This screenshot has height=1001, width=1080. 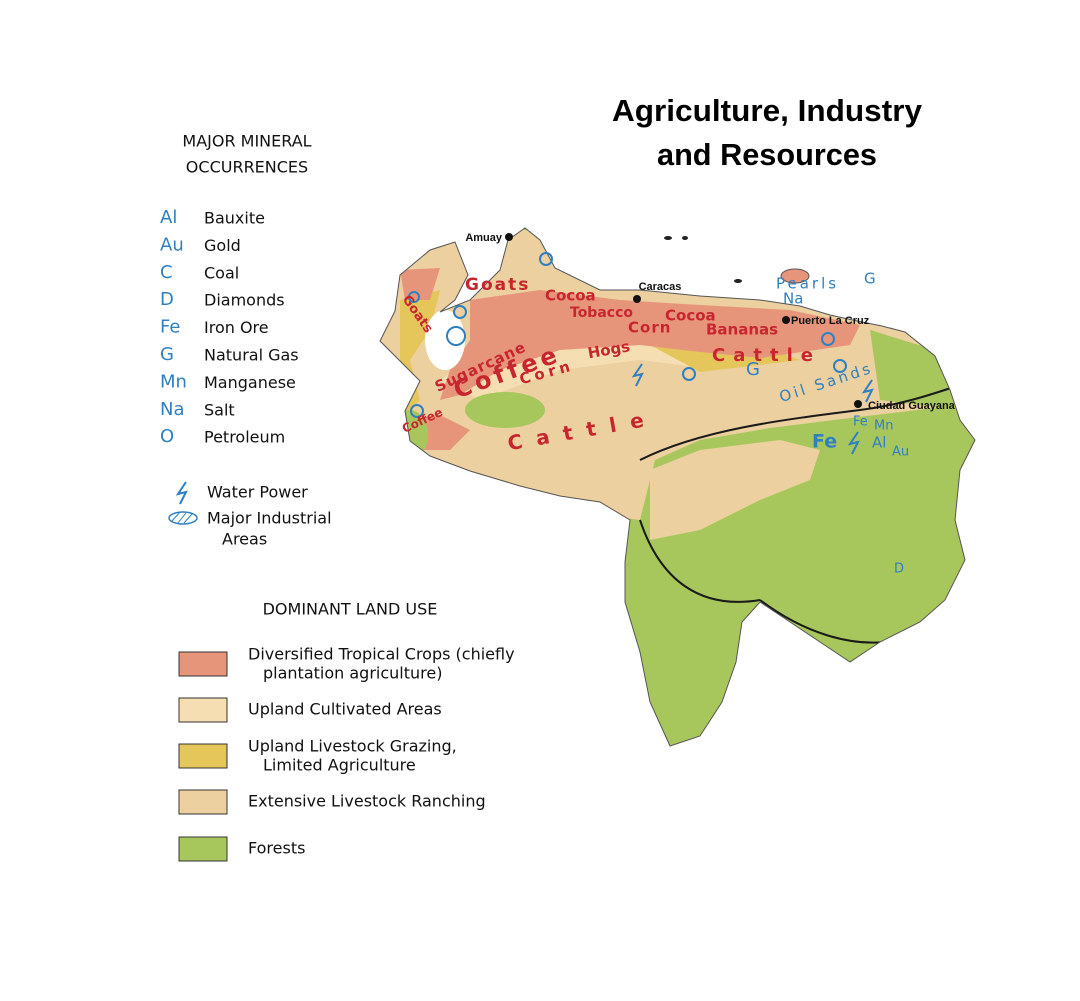 What do you see at coordinates (234, 218) in the screenshot?
I see `mineral-name: Bauxite` at bounding box center [234, 218].